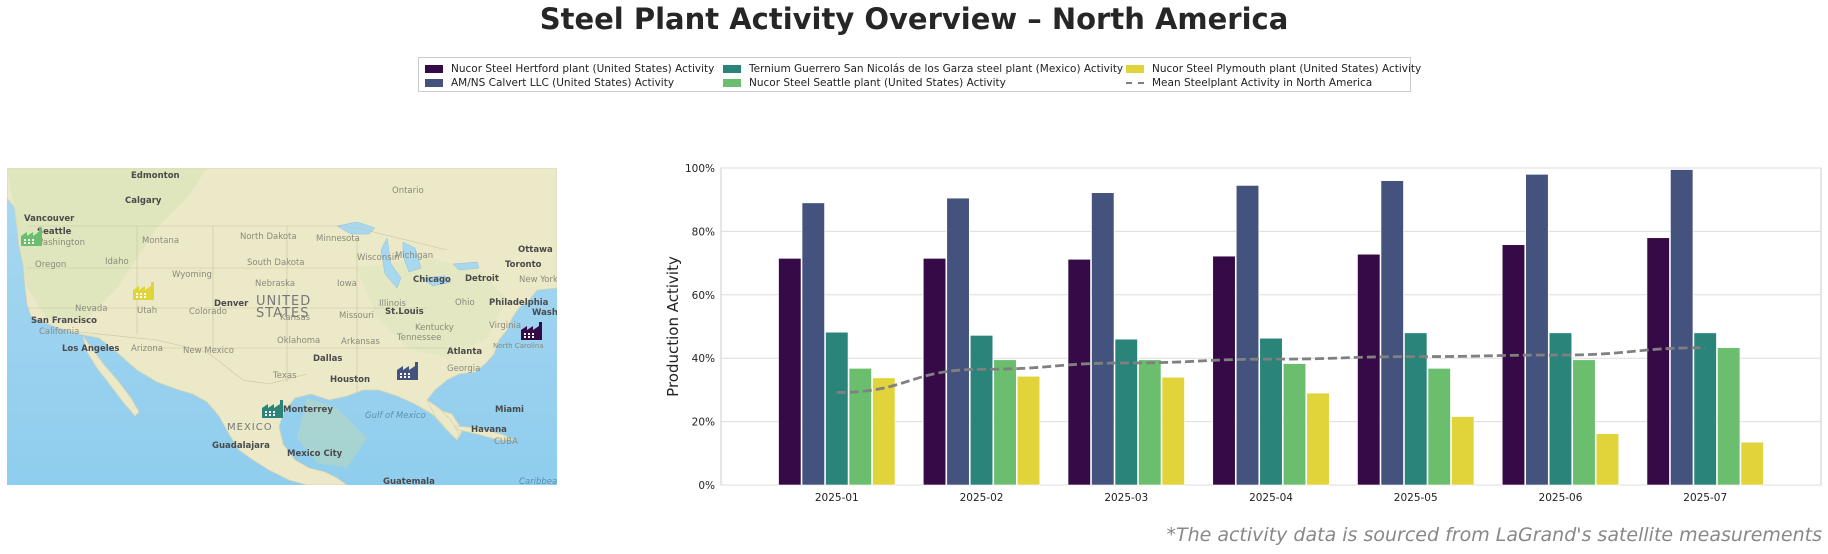 This screenshot has width=1828, height=554. What do you see at coordinates (506, 442) in the screenshot?
I see `map-label: CUBA` at bounding box center [506, 442].